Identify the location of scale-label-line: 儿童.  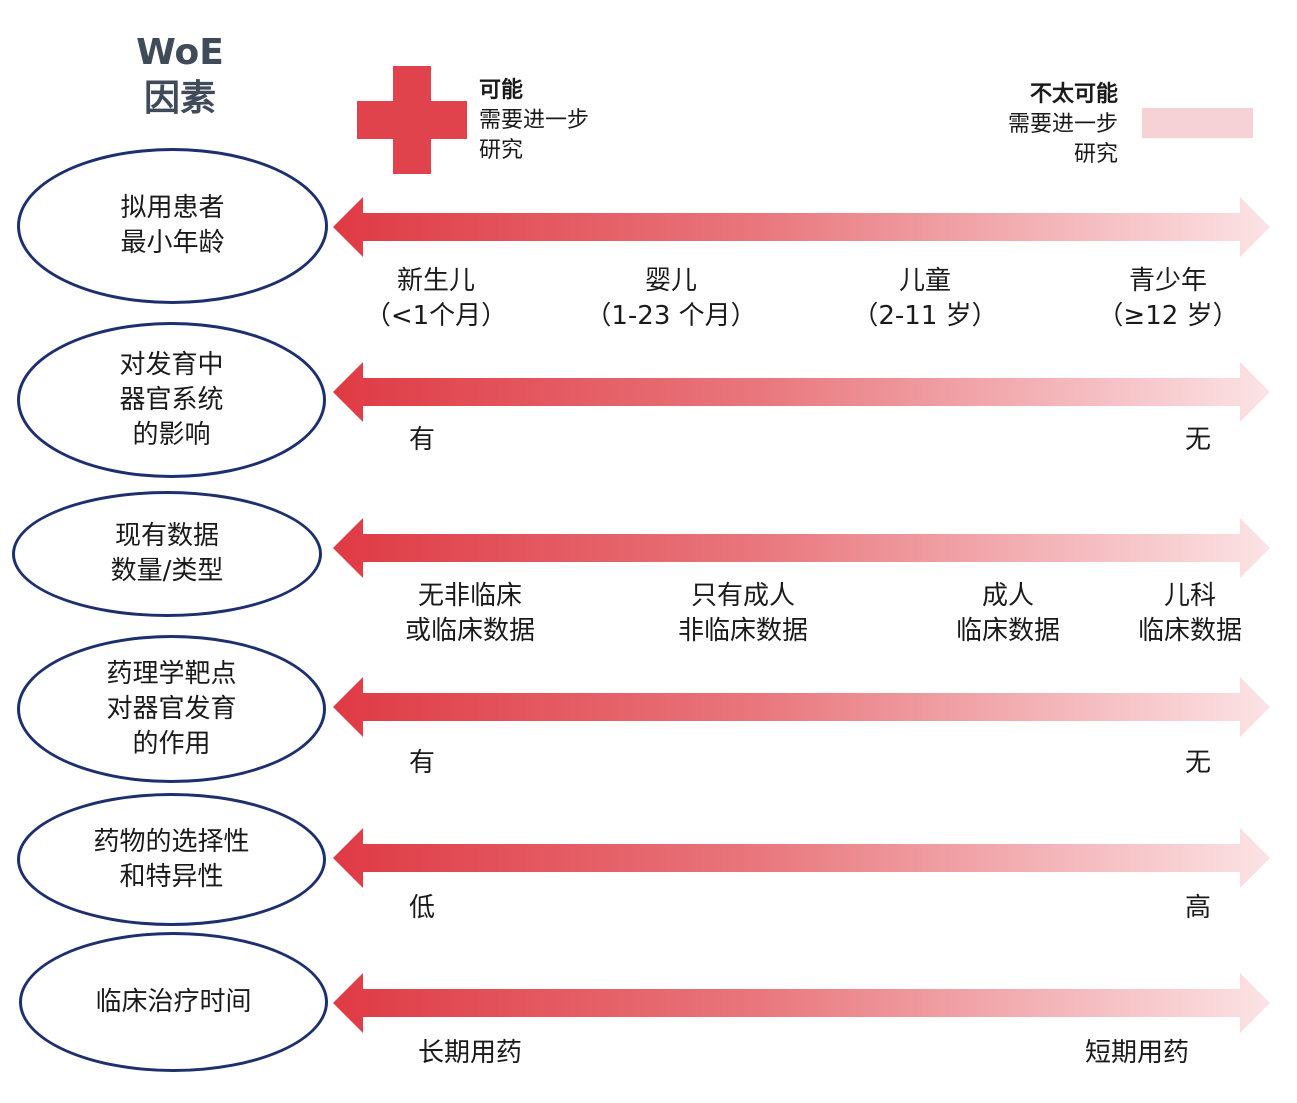
(924, 281).